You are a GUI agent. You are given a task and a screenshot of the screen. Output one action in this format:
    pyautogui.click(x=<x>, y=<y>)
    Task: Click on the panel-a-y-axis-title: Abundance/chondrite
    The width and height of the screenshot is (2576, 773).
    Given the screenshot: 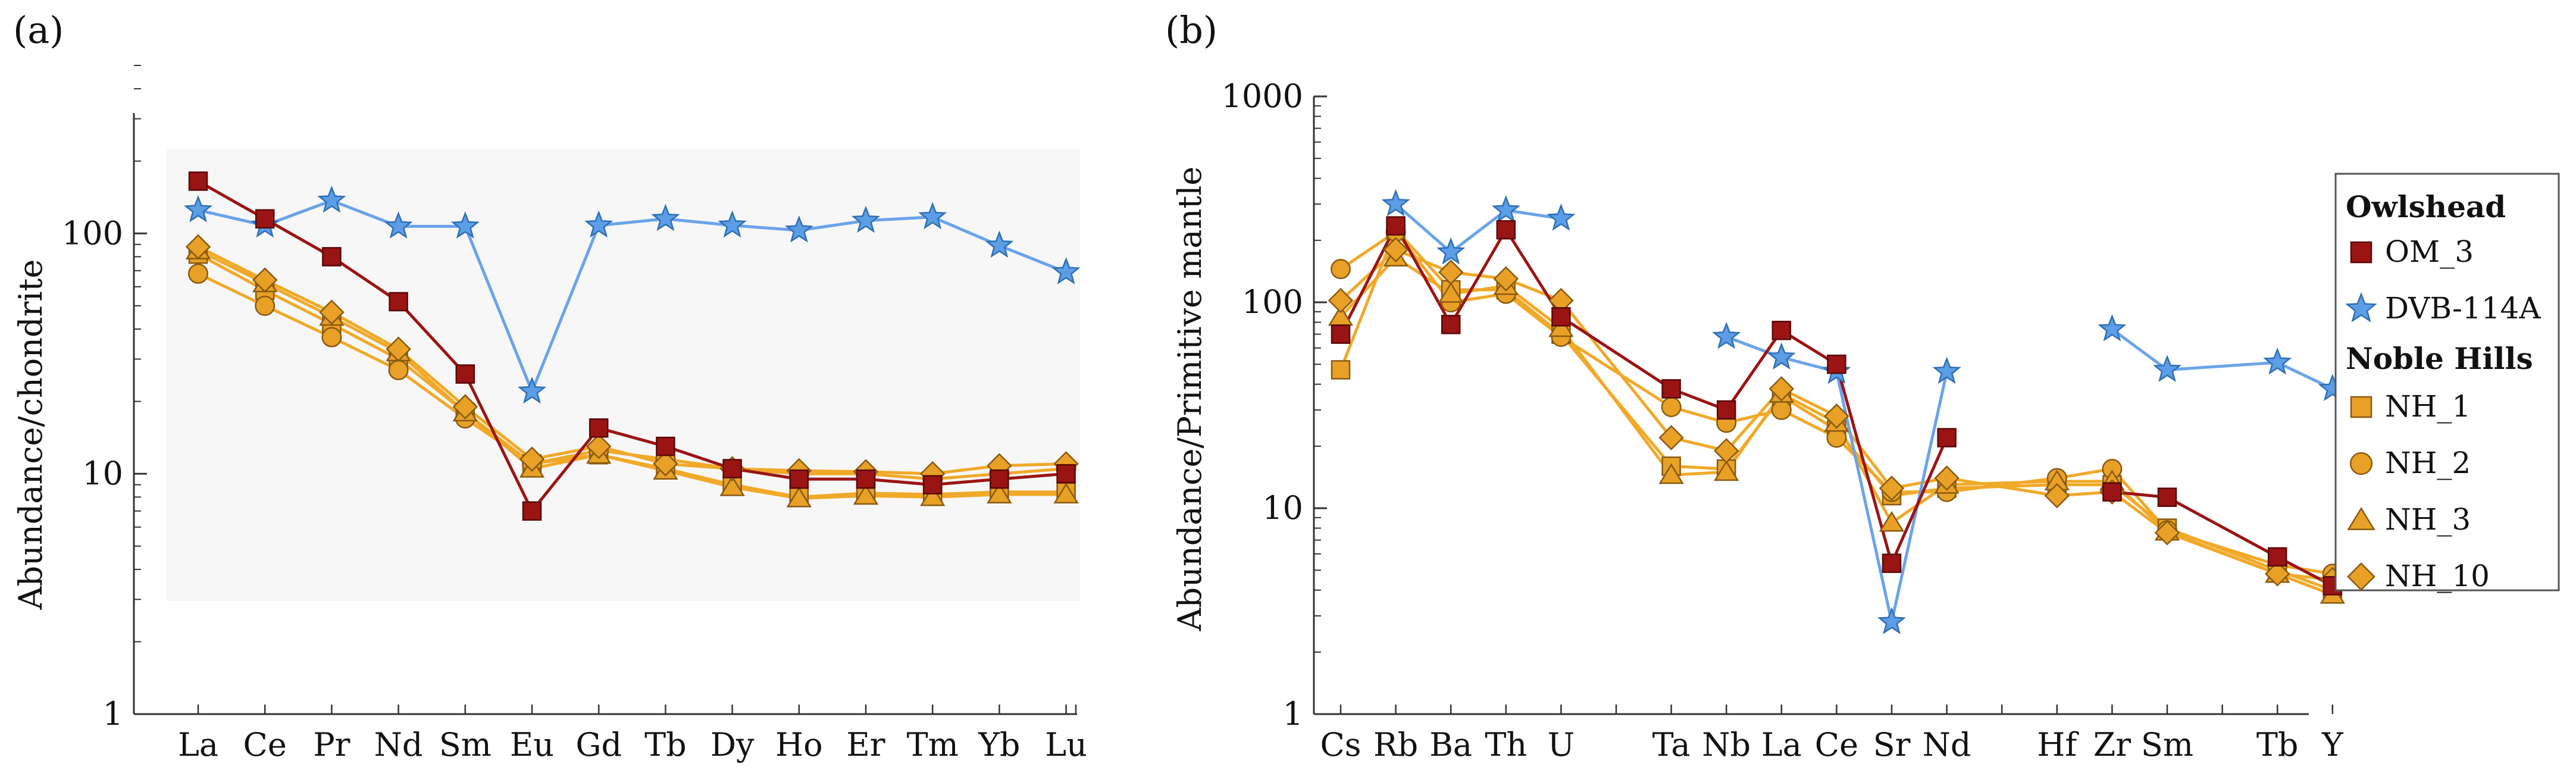 What is the action you would take?
    pyautogui.click(x=30, y=435)
    